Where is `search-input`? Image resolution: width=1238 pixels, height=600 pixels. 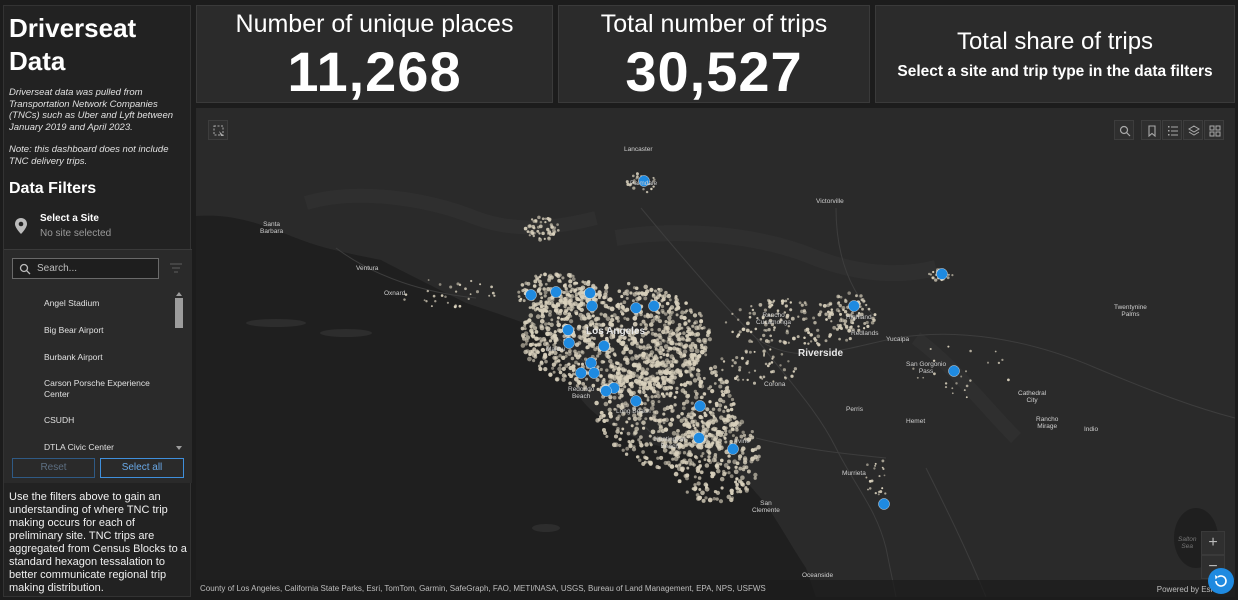
search-input is located at coordinates (96, 268).